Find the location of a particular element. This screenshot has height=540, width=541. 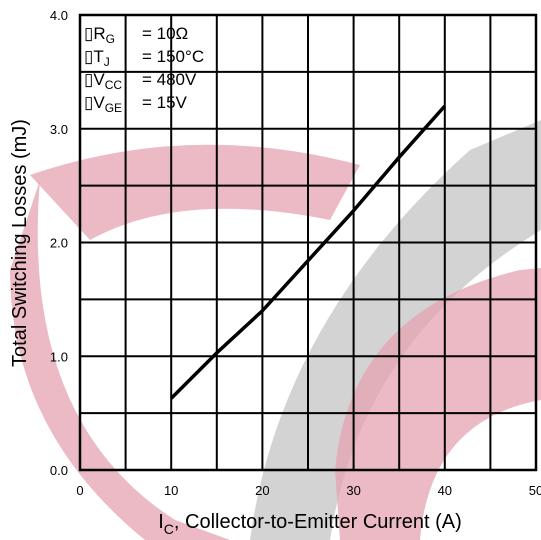

y-tick-label: 4.0 is located at coordinates (59, 15).